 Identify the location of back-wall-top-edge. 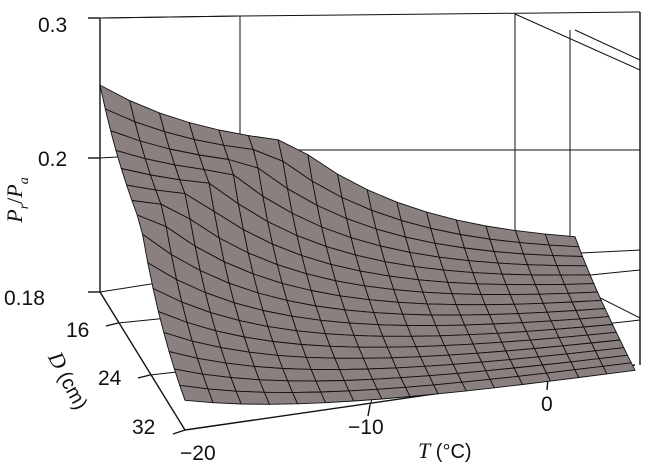
(440, 14).